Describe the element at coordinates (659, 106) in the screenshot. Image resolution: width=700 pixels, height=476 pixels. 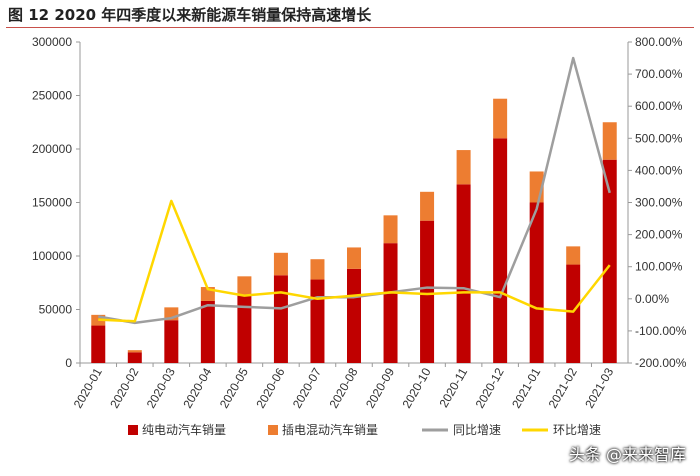
I see `y-right-tick-label: 600.00%` at that location.